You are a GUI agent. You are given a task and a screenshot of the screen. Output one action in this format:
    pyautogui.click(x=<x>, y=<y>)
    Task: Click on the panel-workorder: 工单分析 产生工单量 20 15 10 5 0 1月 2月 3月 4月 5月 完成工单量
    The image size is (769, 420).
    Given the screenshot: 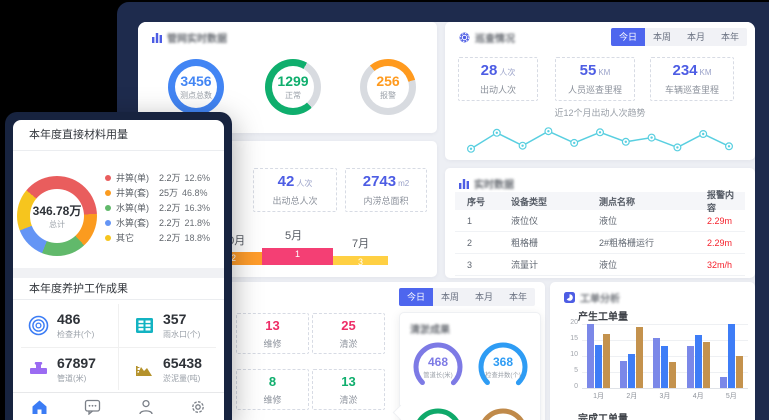 What is the action you would take?
    pyautogui.click(x=652, y=351)
    